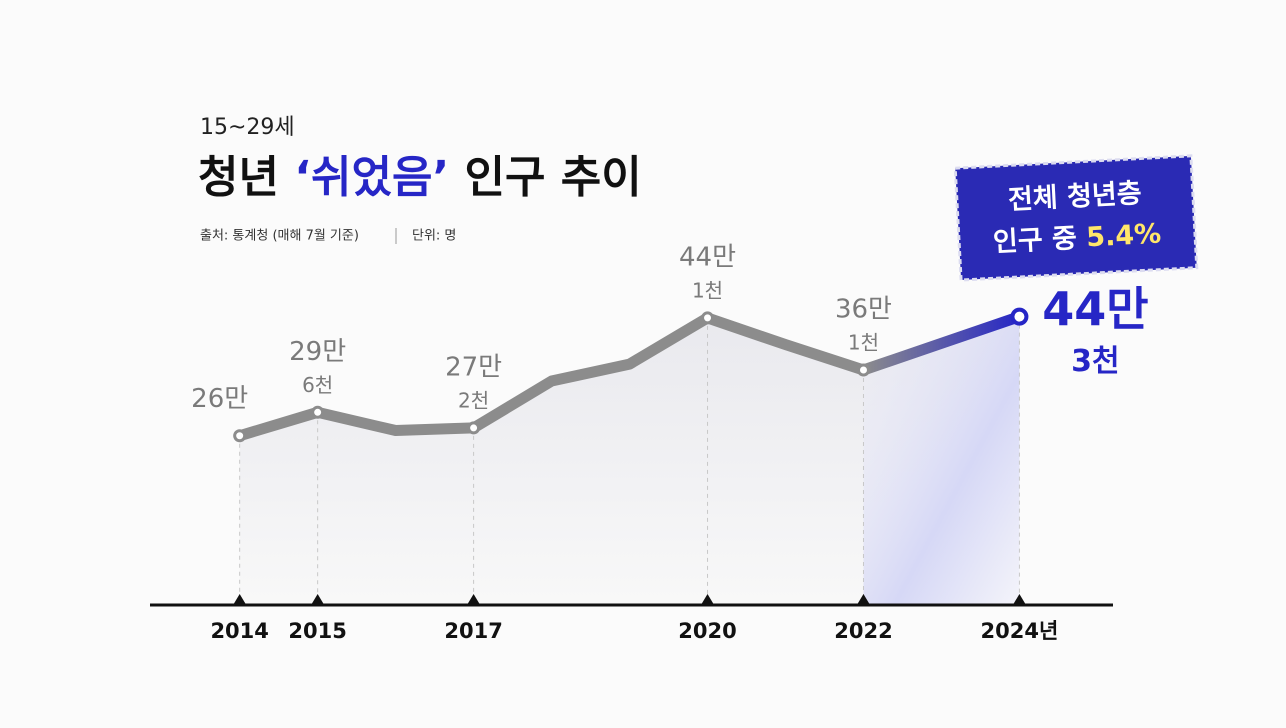 The image size is (1286, 728). I want to click on title-part: 청년, so click(238, 177).